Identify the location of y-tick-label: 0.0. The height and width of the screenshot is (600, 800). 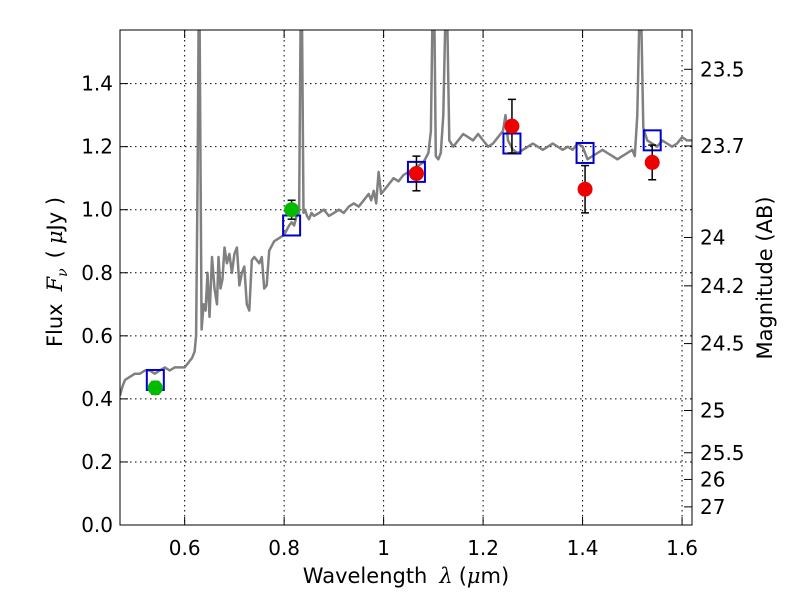
(97, 525).